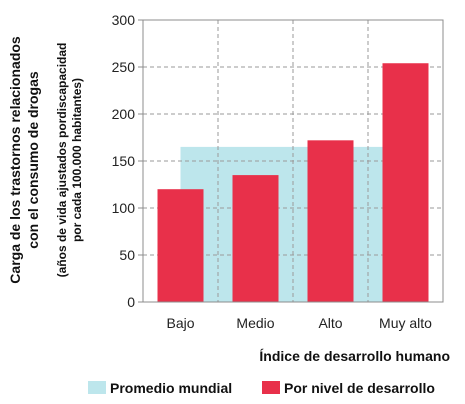 This screenshot has width=465, height=404. I want to click on x-tick-label: Medio, so click(255, 323).